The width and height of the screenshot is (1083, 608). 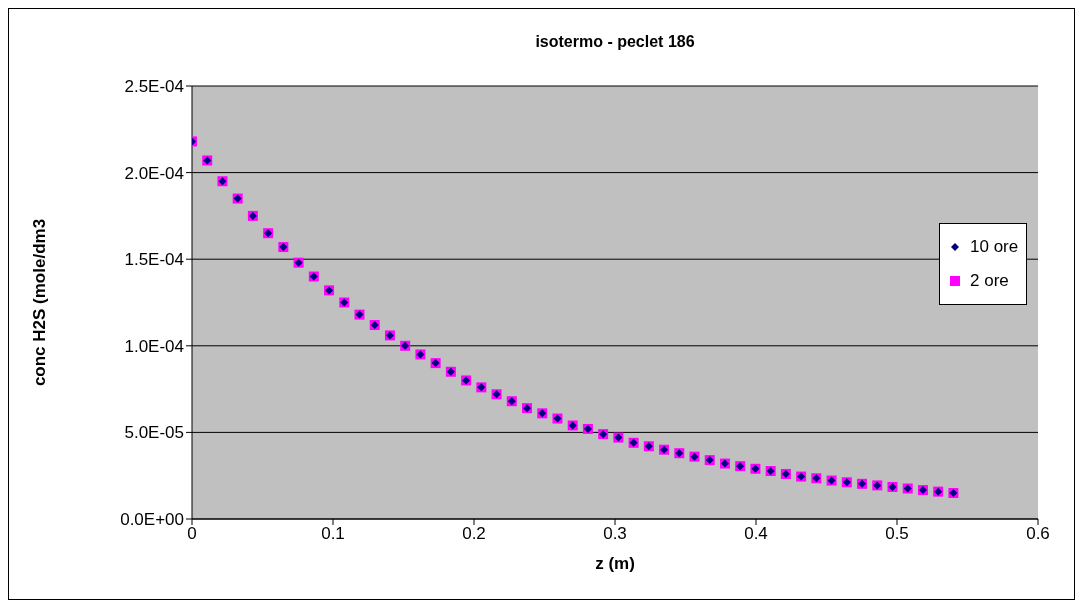 What do you see at coordinates (1038, 534) in the screenshot?
I see `x-tick-label: 0.6` at bounding box center [1038, 534].